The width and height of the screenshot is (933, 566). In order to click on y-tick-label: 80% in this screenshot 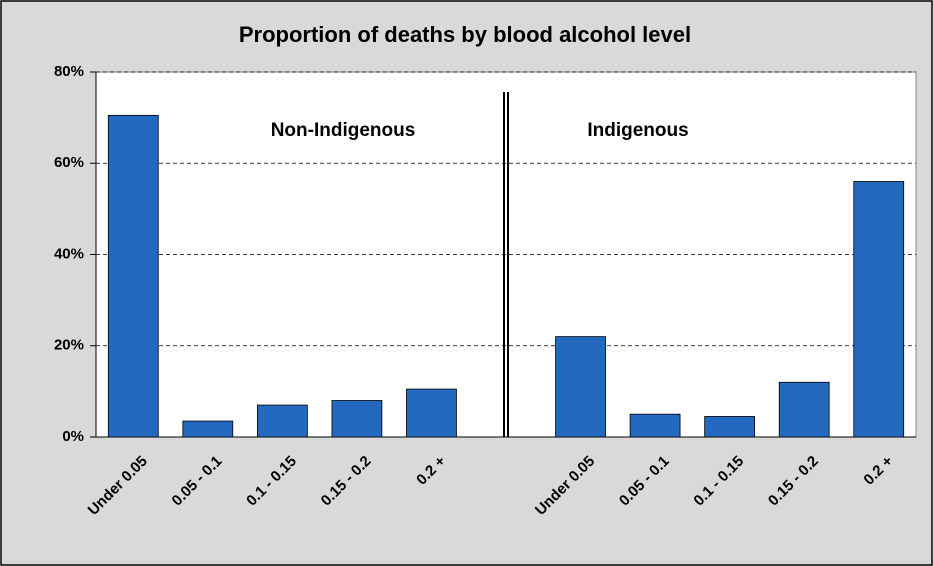, I will do `click(69, 71)`.